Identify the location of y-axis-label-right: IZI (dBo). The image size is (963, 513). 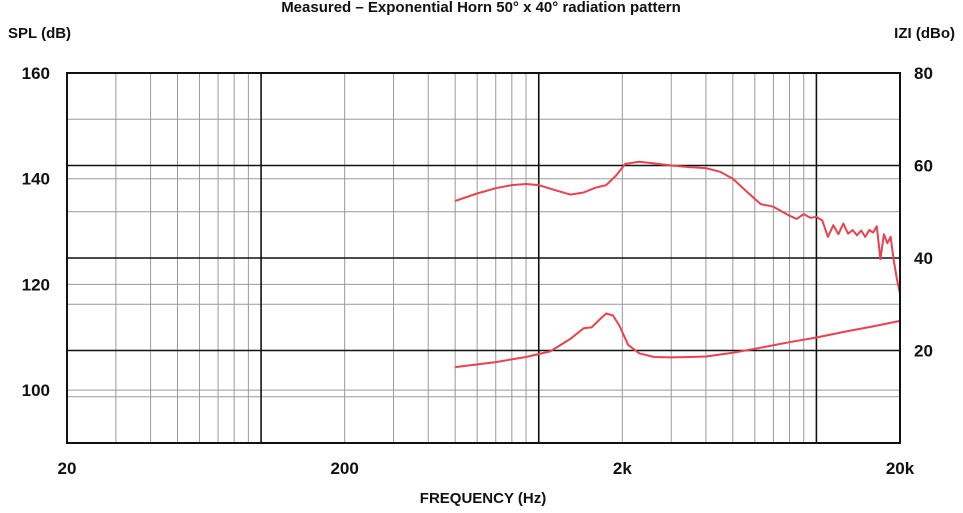
(924, 33).